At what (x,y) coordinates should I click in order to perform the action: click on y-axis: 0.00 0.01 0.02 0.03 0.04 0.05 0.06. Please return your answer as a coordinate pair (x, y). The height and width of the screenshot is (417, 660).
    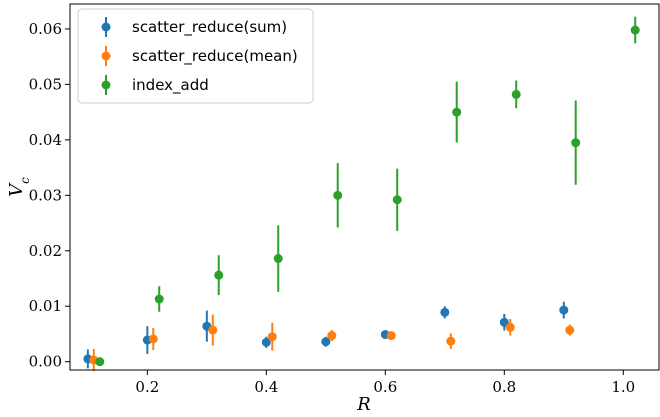
    Looking at the image, I should click on (49, 195).